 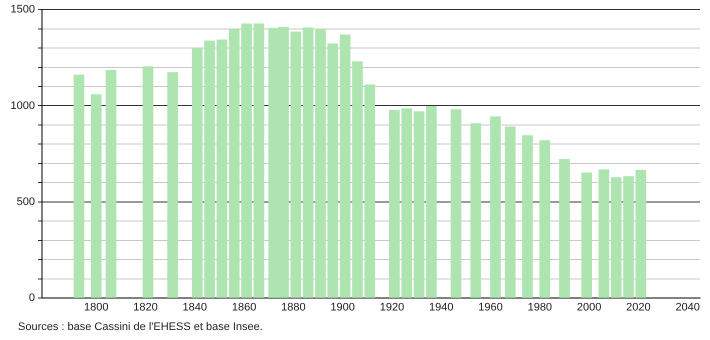 I want to click on source-note: Sources : base Cassini de l'EHESS et base Insee., so click(x=140, y=327).